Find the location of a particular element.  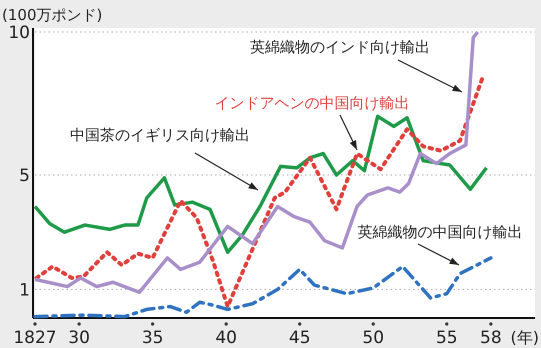

xtick: 35 is located at coordinates (153, 338).